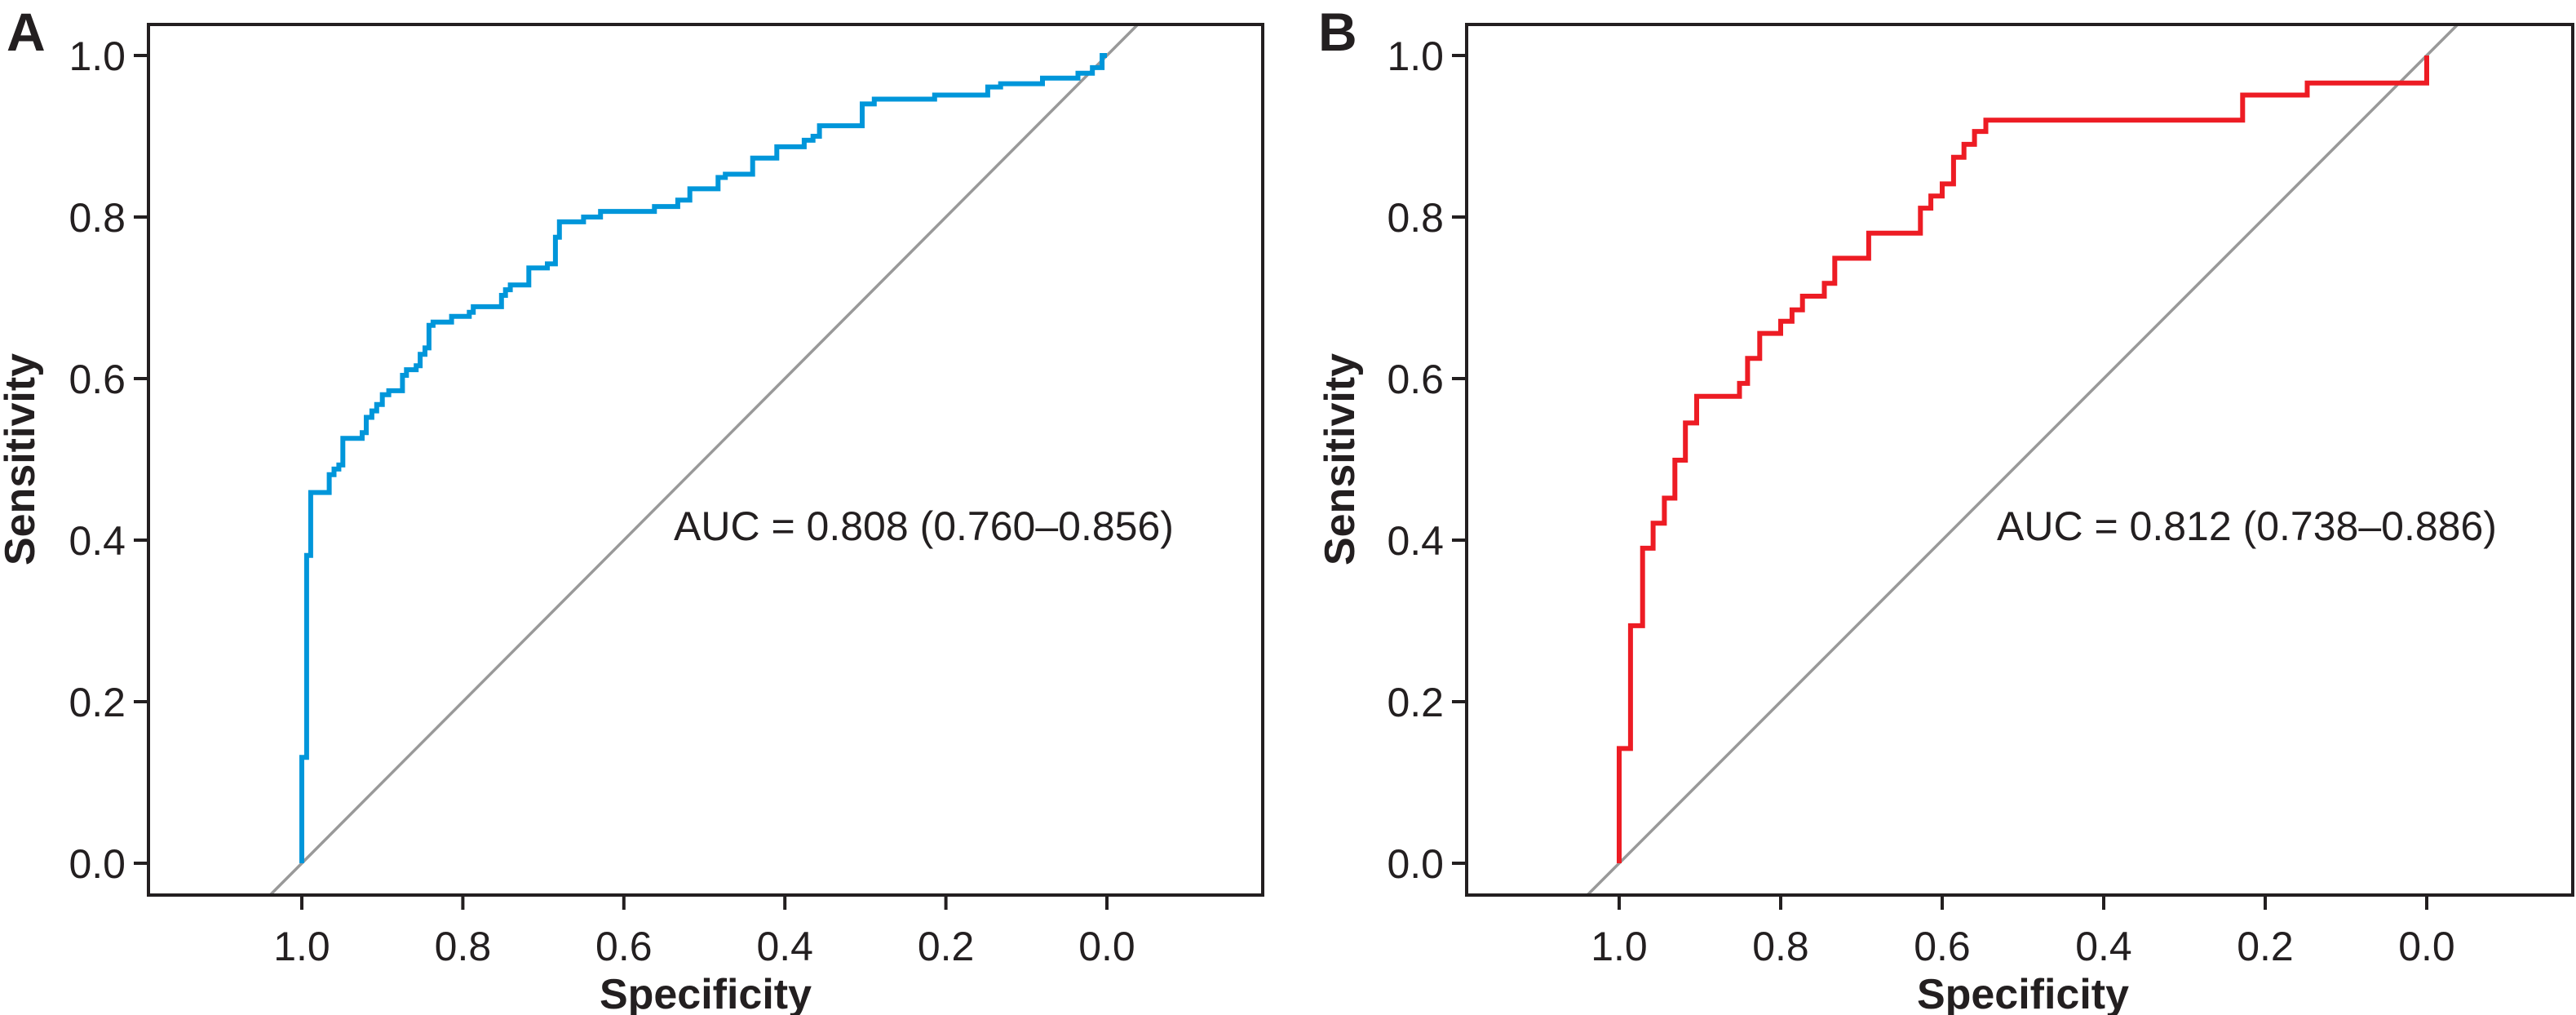 The height and width of the screenshot is (1015, 2576). Describe the element at coordinates (924, 526) in the screenshot. I see `auc-annotation: AUC = 0.808 (0.760–0.856)` at that location.